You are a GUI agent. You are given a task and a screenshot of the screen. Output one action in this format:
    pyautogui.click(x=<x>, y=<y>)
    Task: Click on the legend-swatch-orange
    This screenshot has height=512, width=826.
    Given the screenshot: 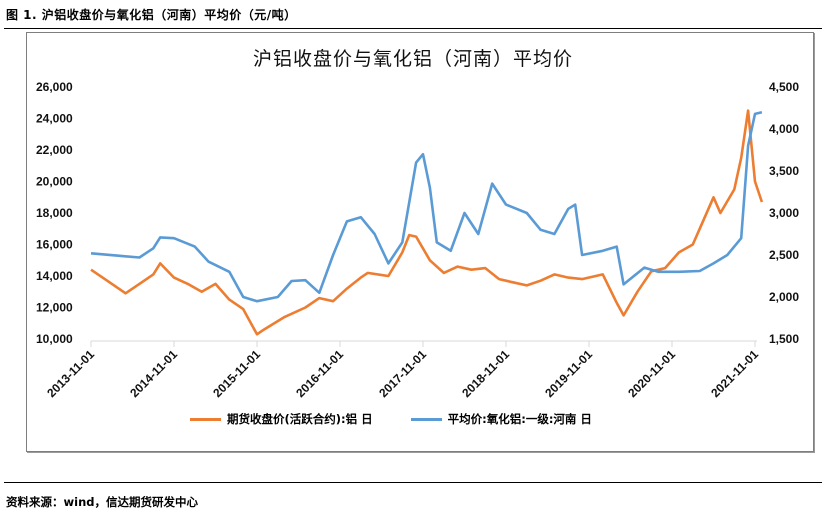 What is the action you would take?
    pyautogui.click(x=205, y=419)
    